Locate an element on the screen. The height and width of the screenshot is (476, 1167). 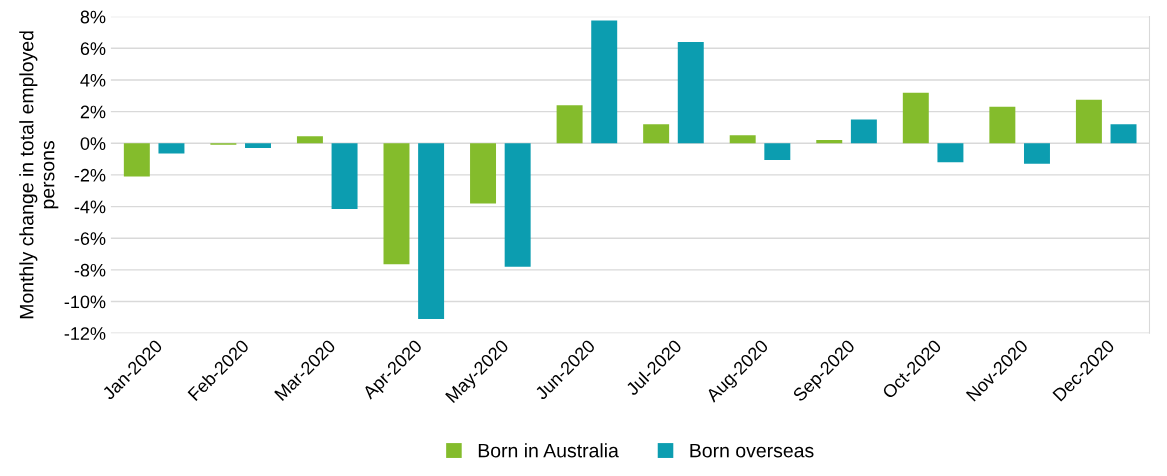
y-tick-label: -2% is located at coordinates (90, 175).